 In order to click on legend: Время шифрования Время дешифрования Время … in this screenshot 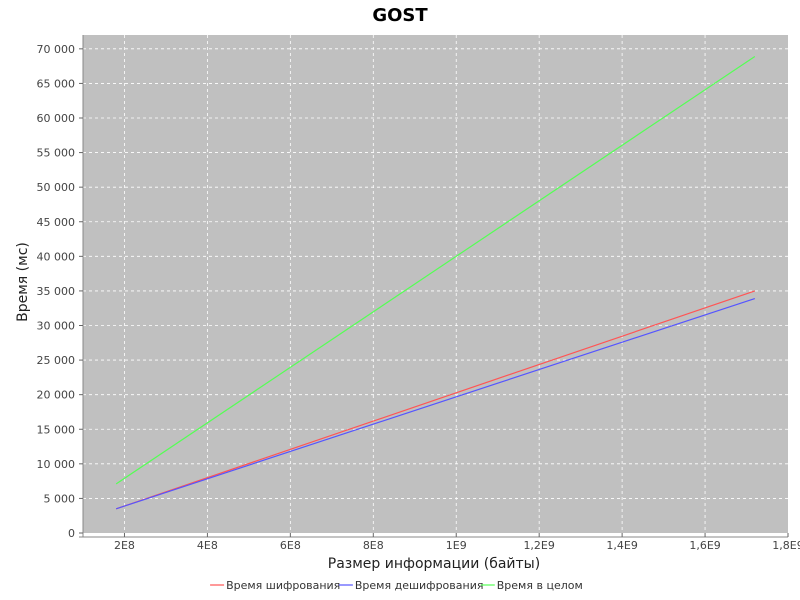, I will do `click(396, 585)`.